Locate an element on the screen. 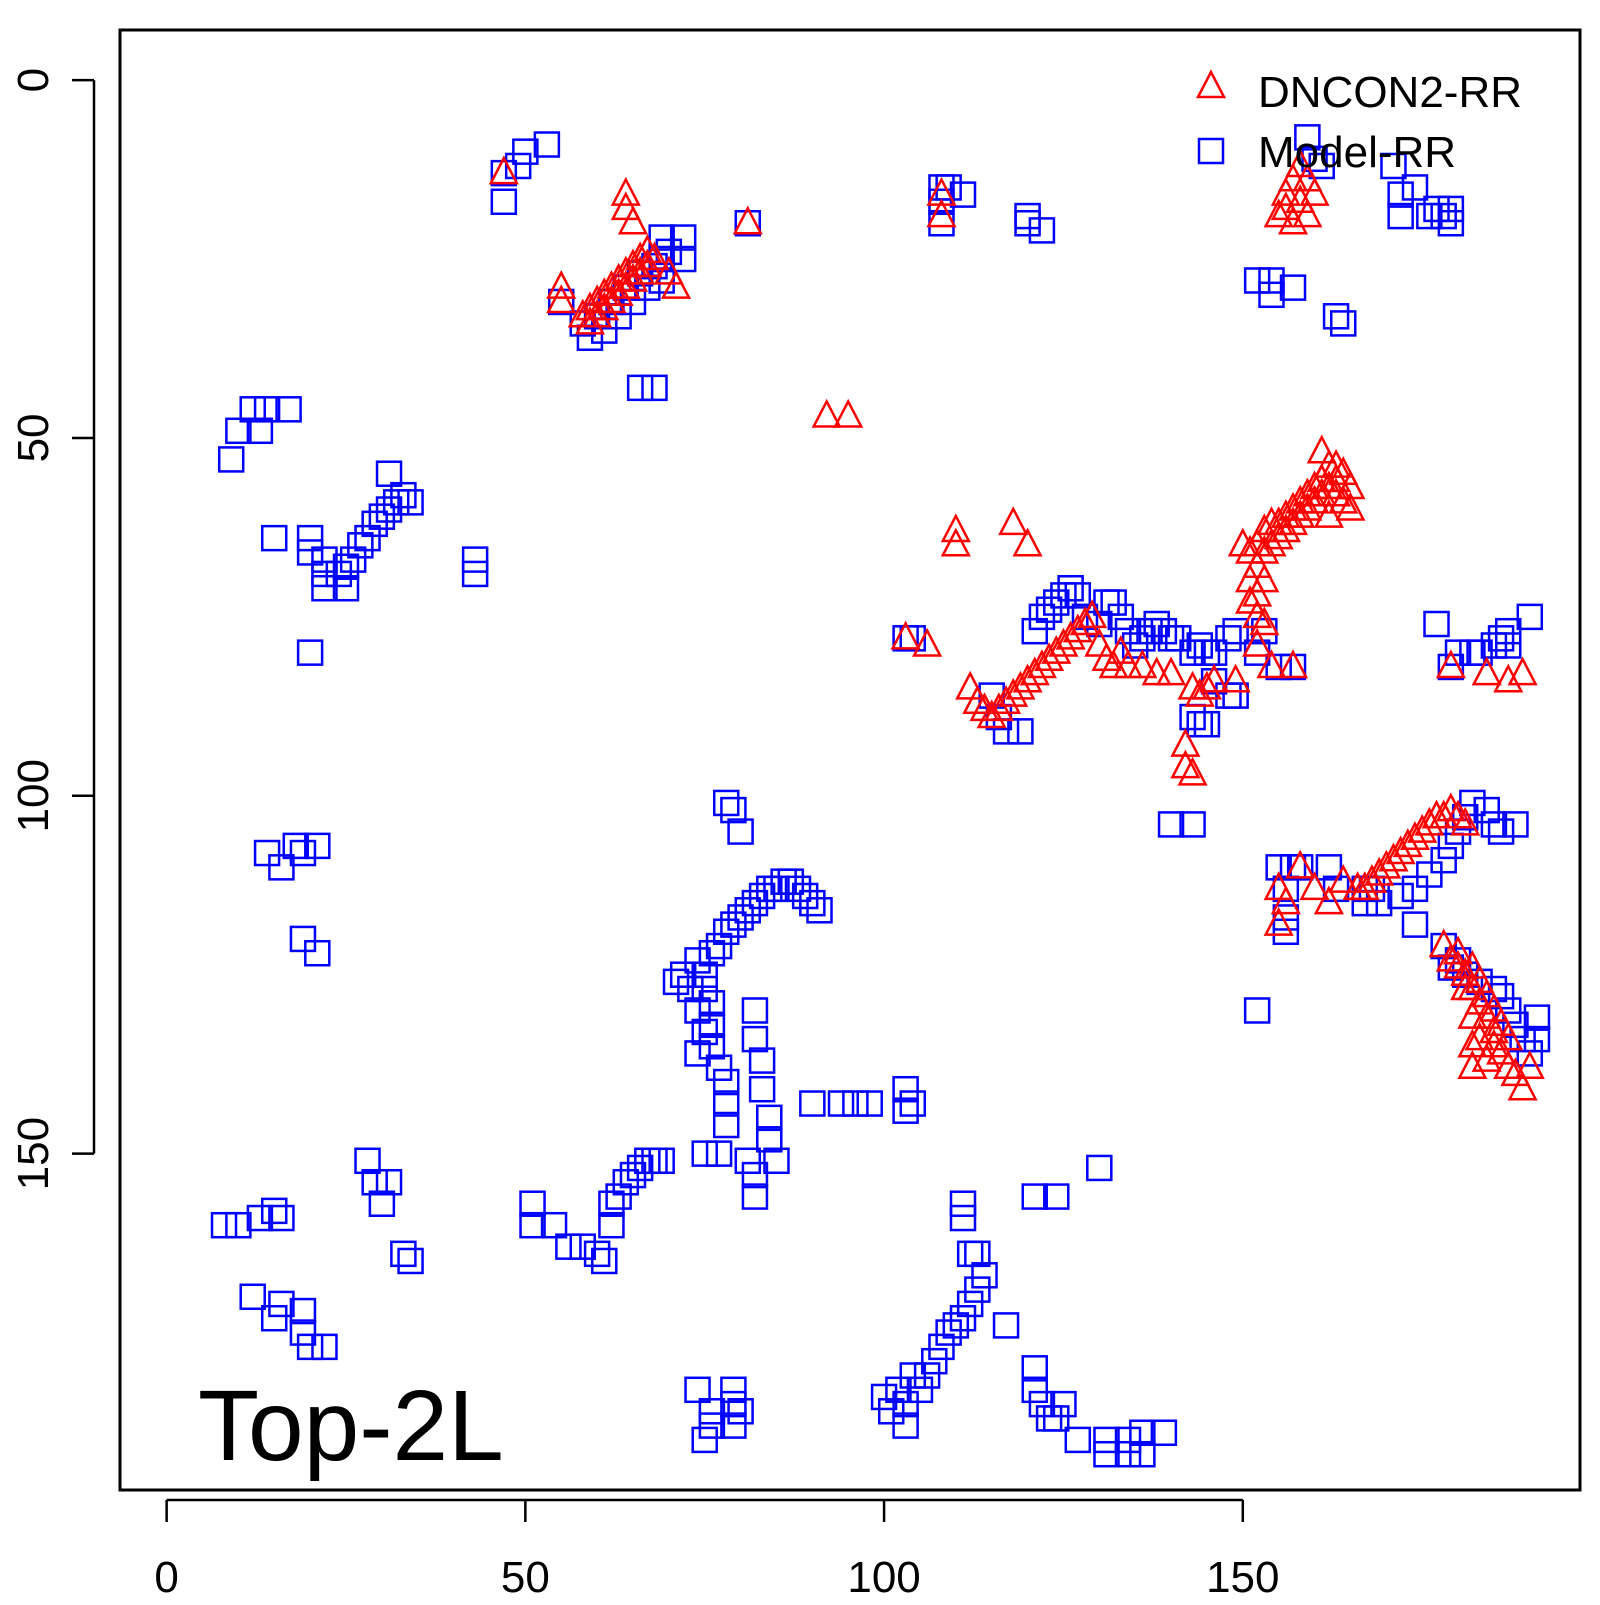  y-tick-label: 0 is located at coordinates (33, 80).